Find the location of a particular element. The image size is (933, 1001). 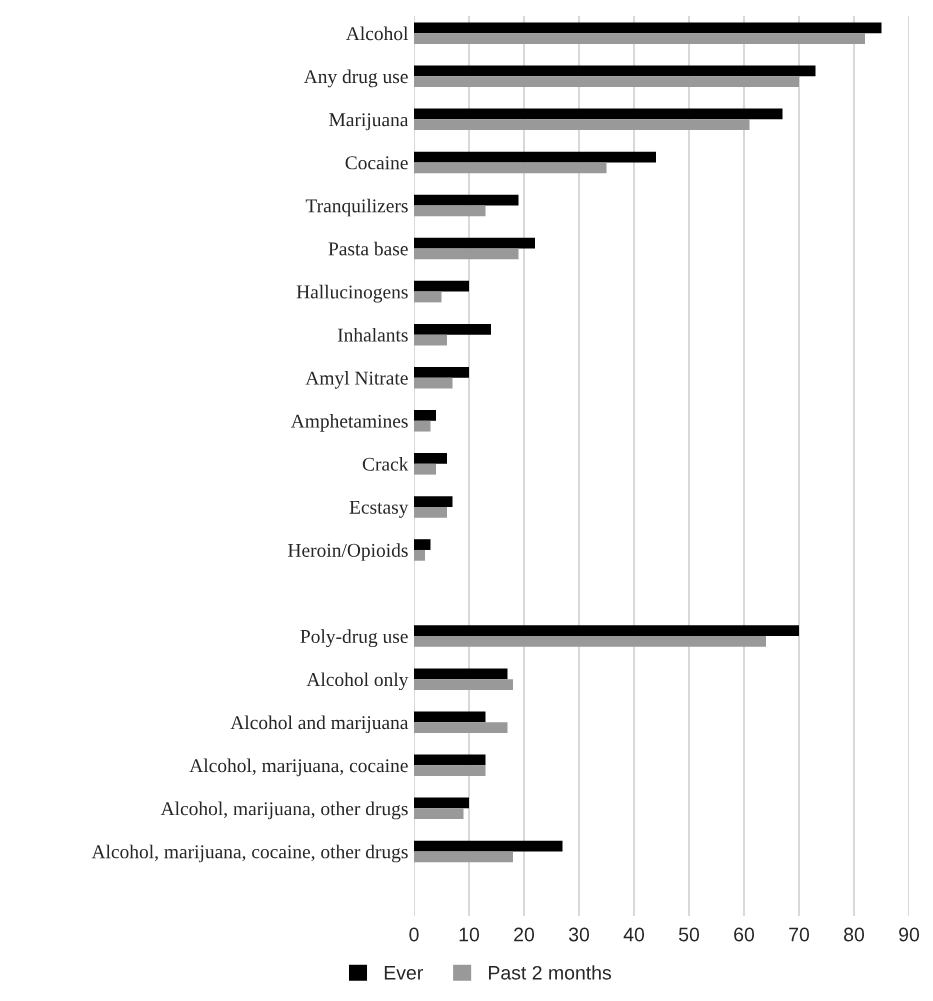

y-tick-label: Heroin/Opioids is located at coordinates (348, 552).